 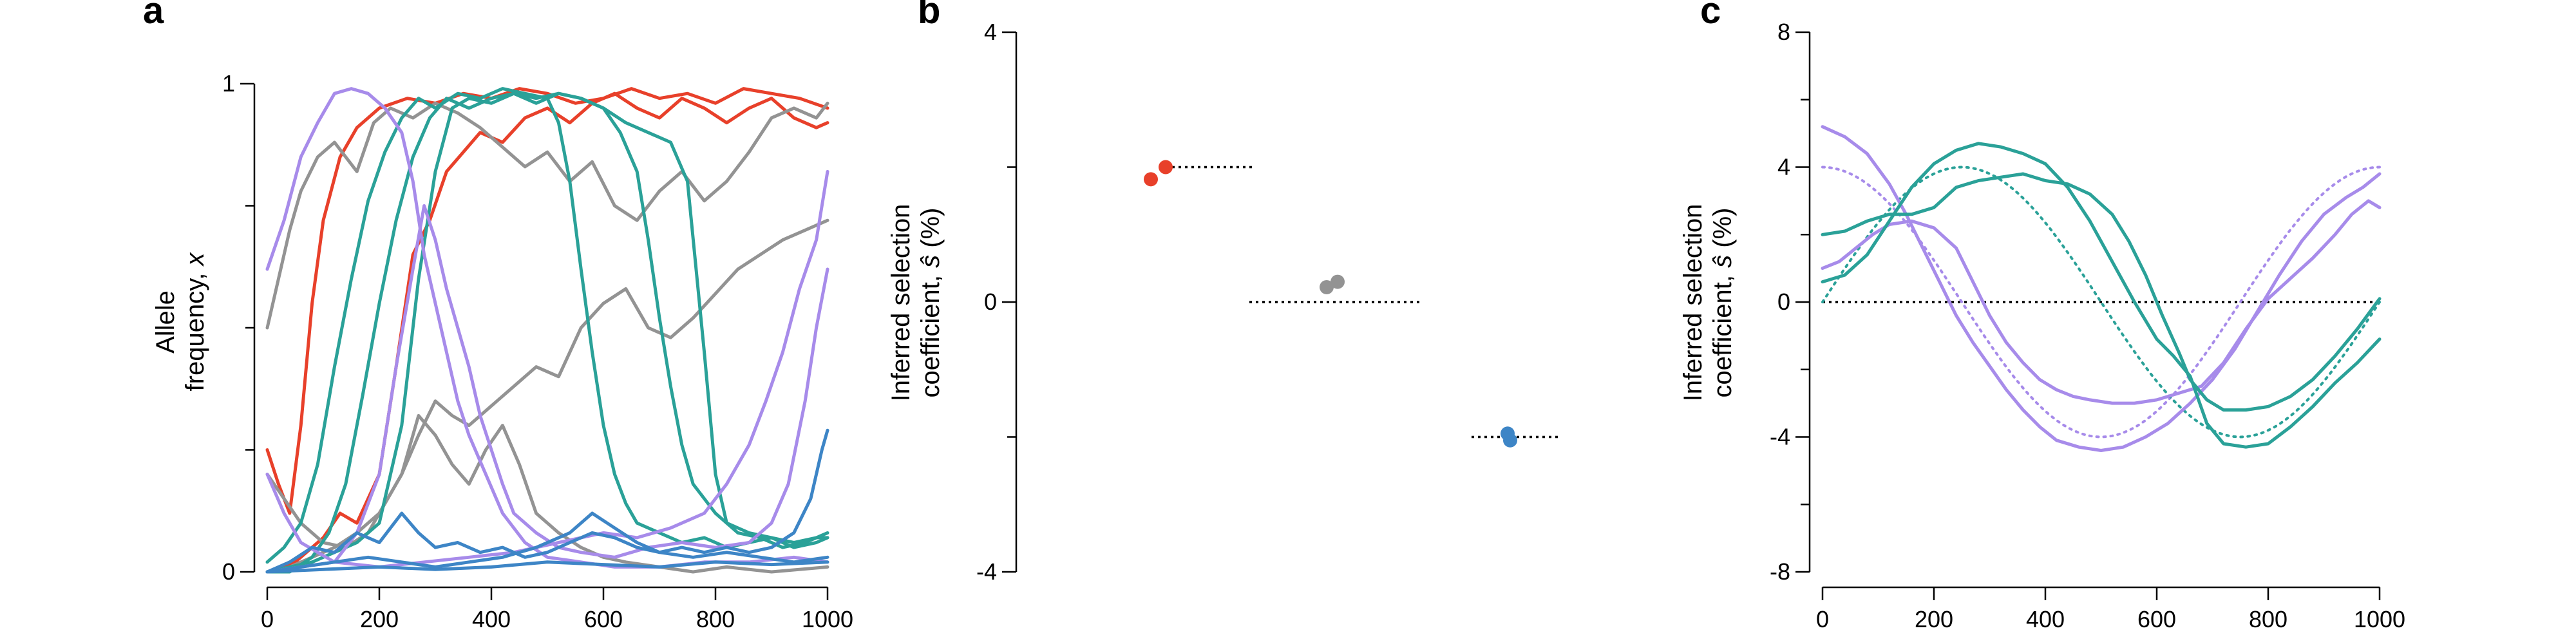 I want to click on panel-b-marks, so click(x=1351, y=304).